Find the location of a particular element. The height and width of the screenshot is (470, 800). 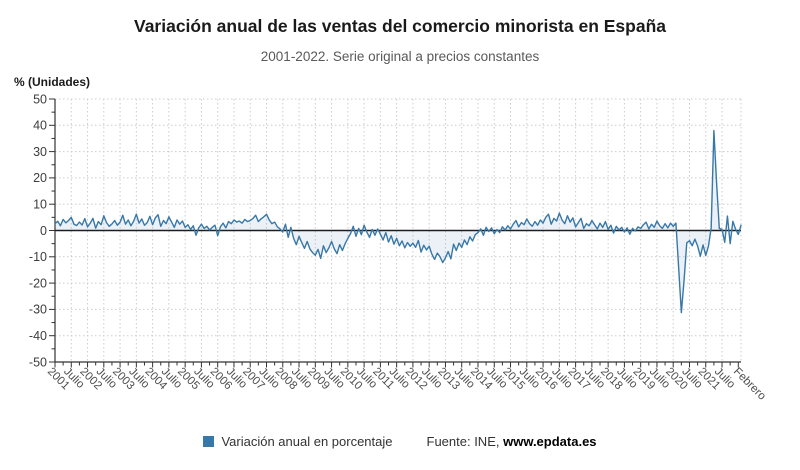

svg-text: -30 is located at coordinates (38, 310).